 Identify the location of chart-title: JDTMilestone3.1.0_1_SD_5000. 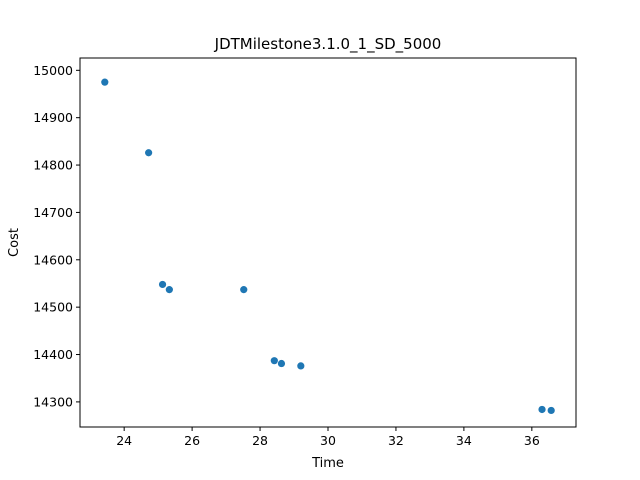
(328, 44).